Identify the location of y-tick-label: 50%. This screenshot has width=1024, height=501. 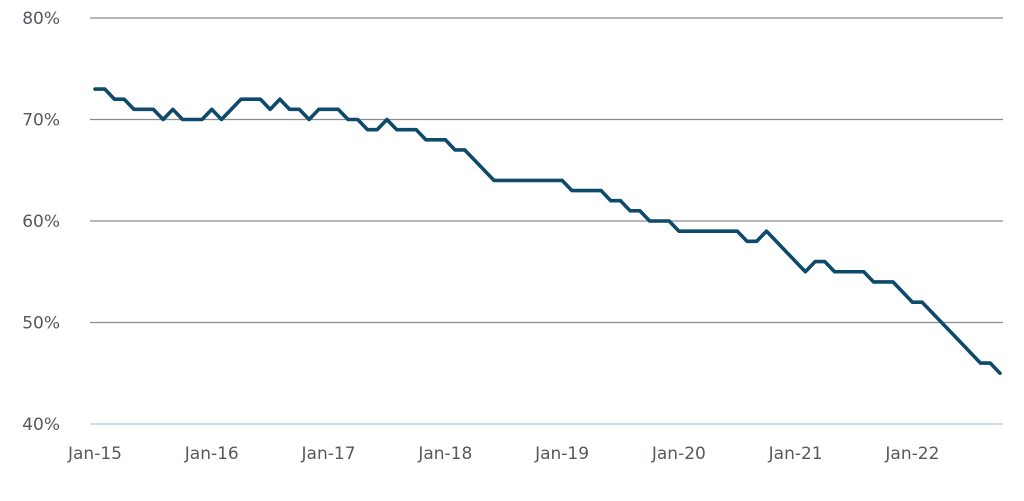
(41, 324).